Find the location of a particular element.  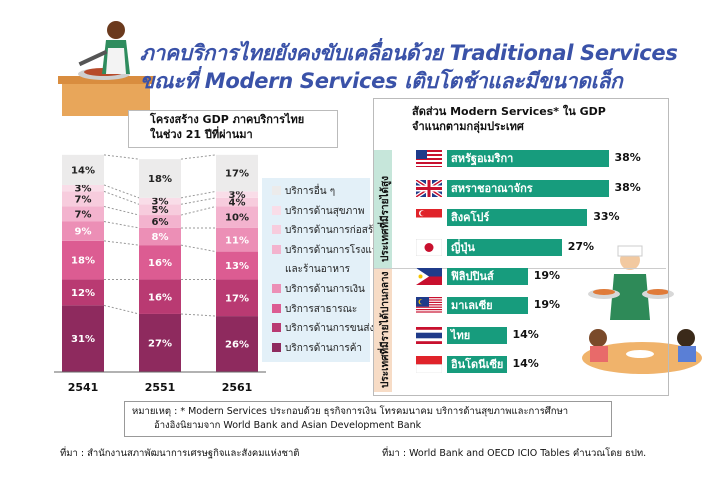

bar-label-2551-8: 18% is located at coordinates (160, 179).